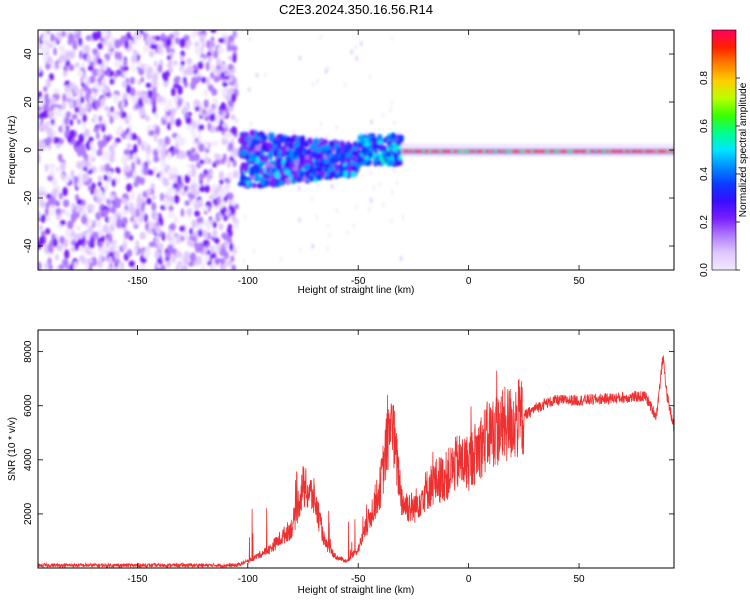 The height and width of the screenshot is (600, 750). What do you see at coordinates (28, 405) in the screenshot?
I see `y-tick-label: 6000` at bounding box center [28, 405].